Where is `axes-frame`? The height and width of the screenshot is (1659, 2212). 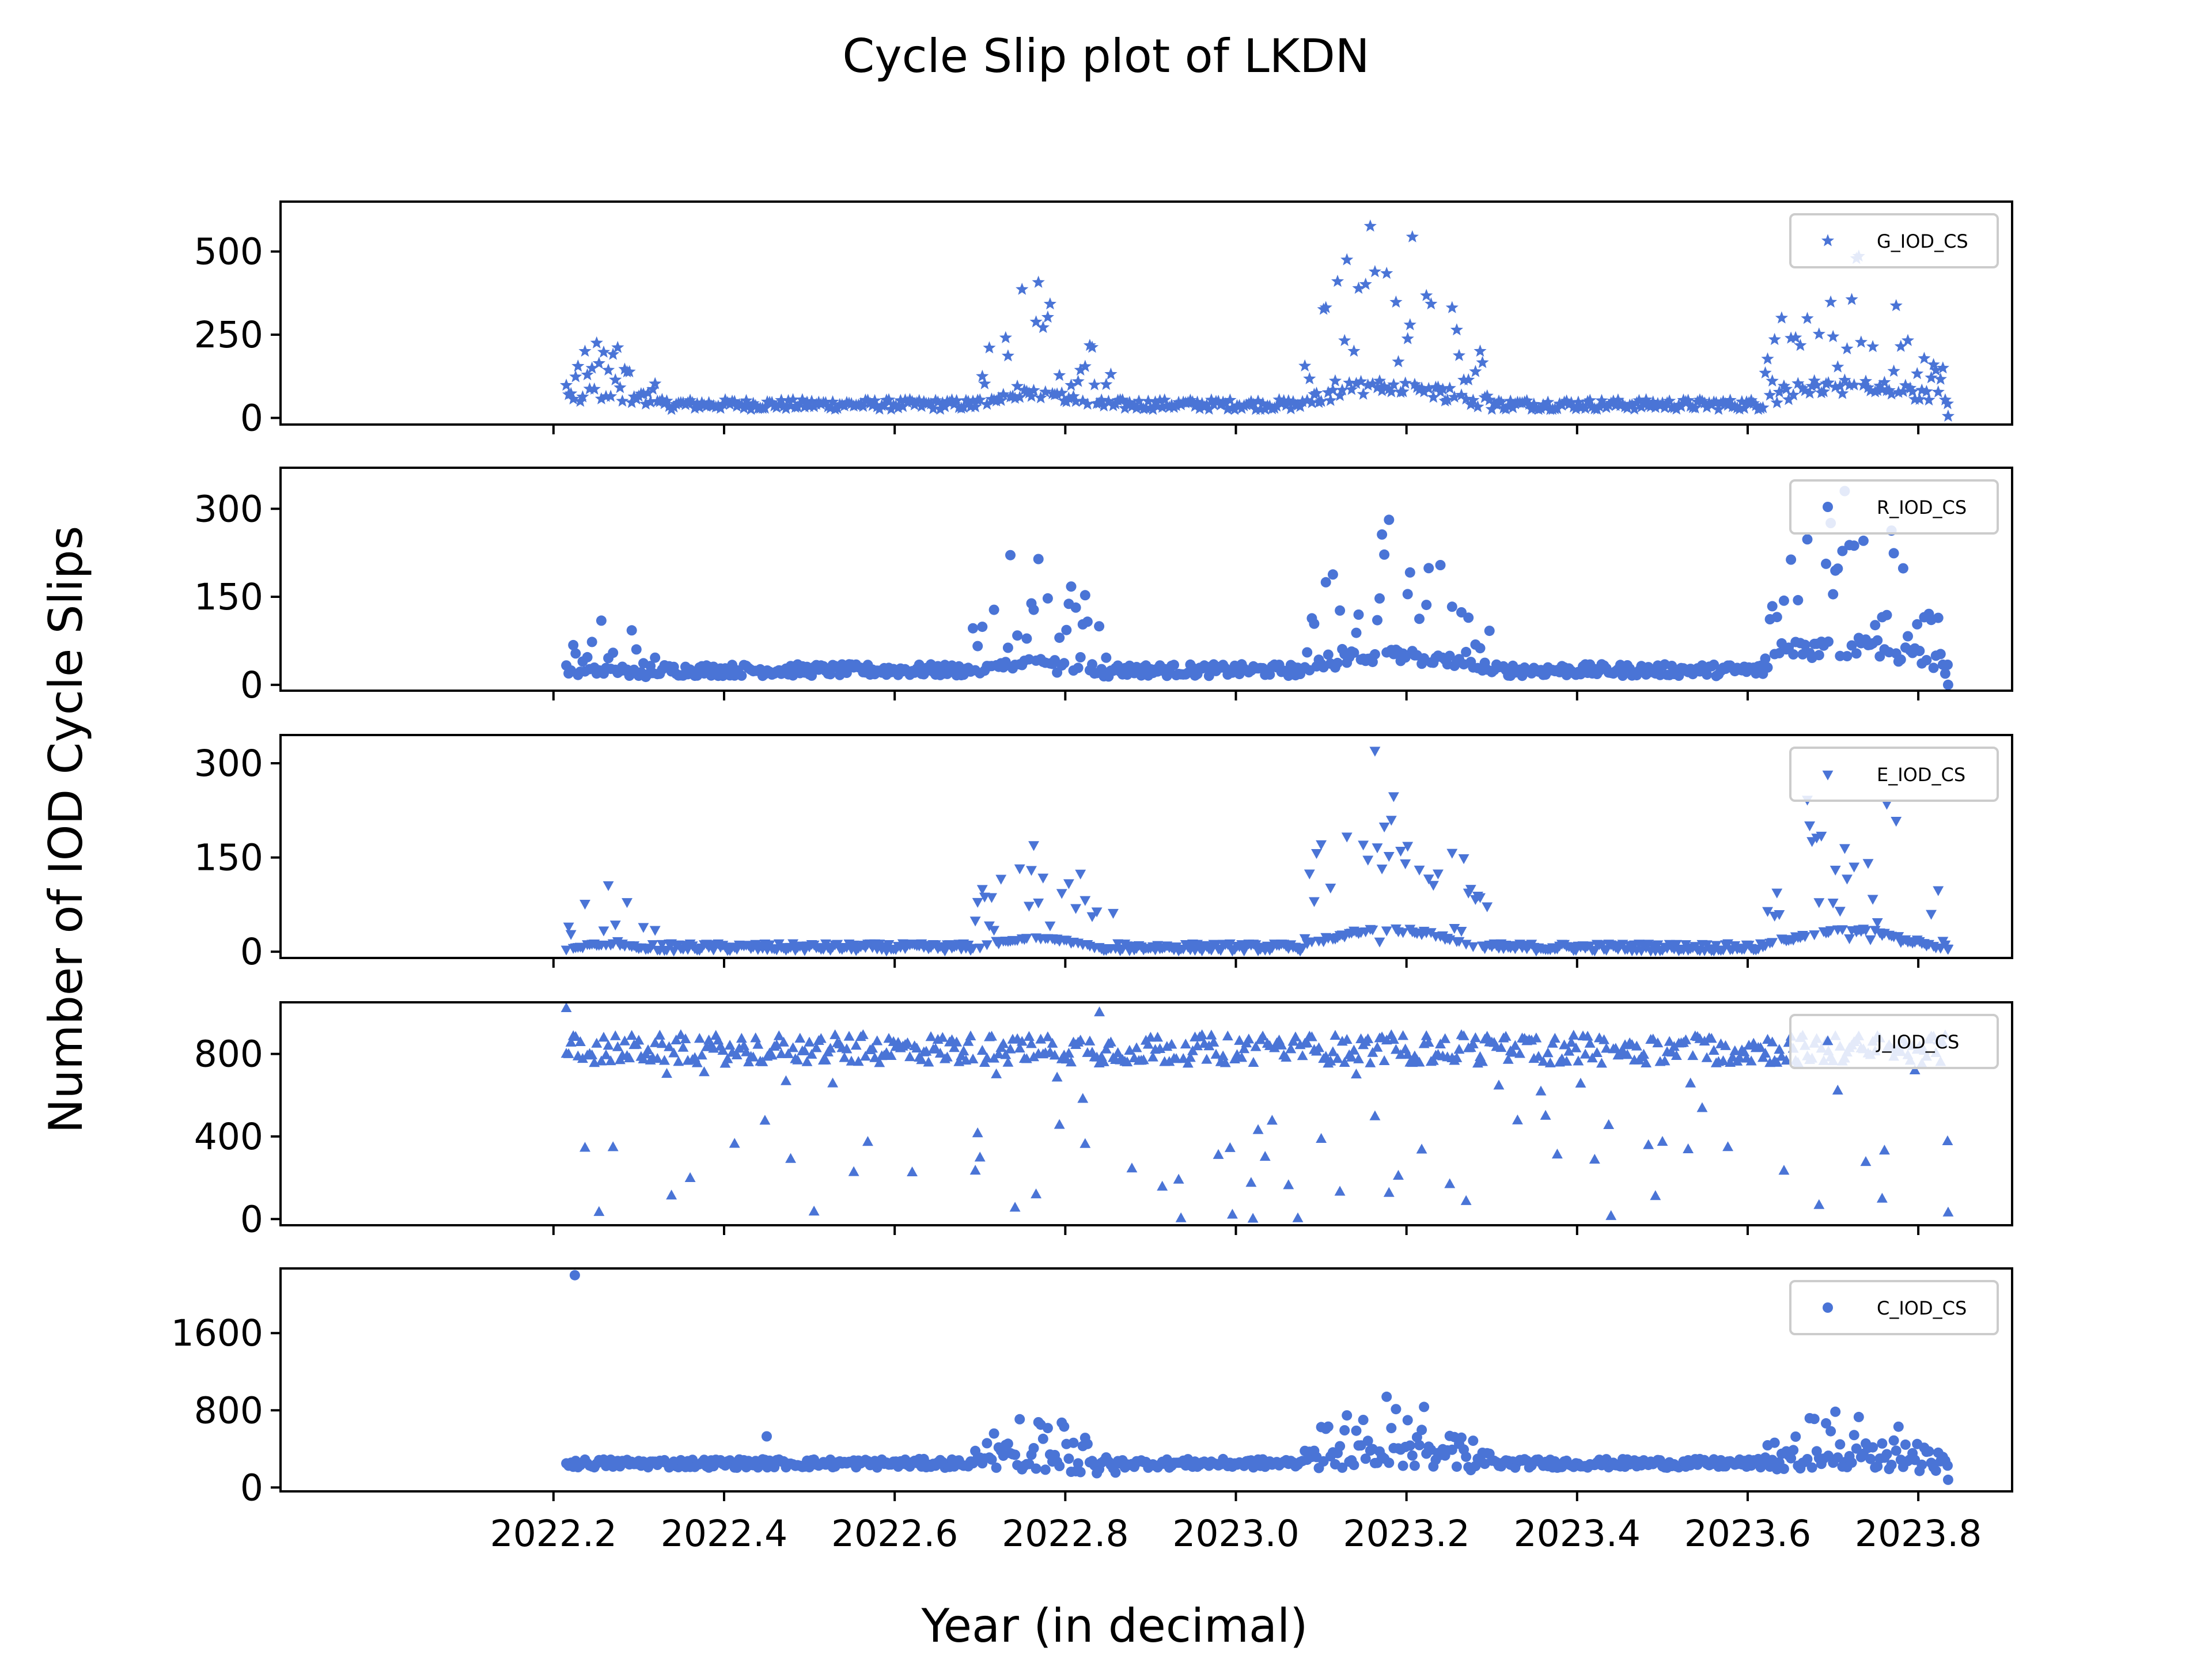 axes-frame is located at coordinates (1146, 1380).